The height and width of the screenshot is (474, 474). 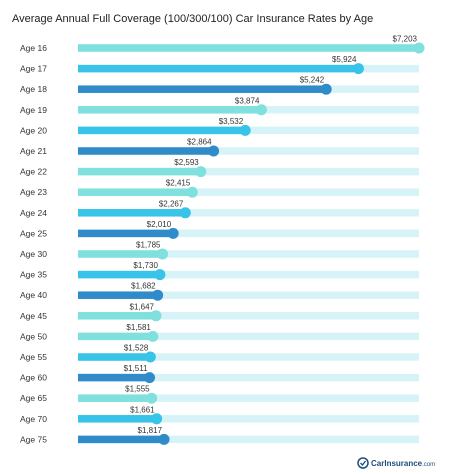 I want to click on category-label: Age 50, so click(x=33, y=336).